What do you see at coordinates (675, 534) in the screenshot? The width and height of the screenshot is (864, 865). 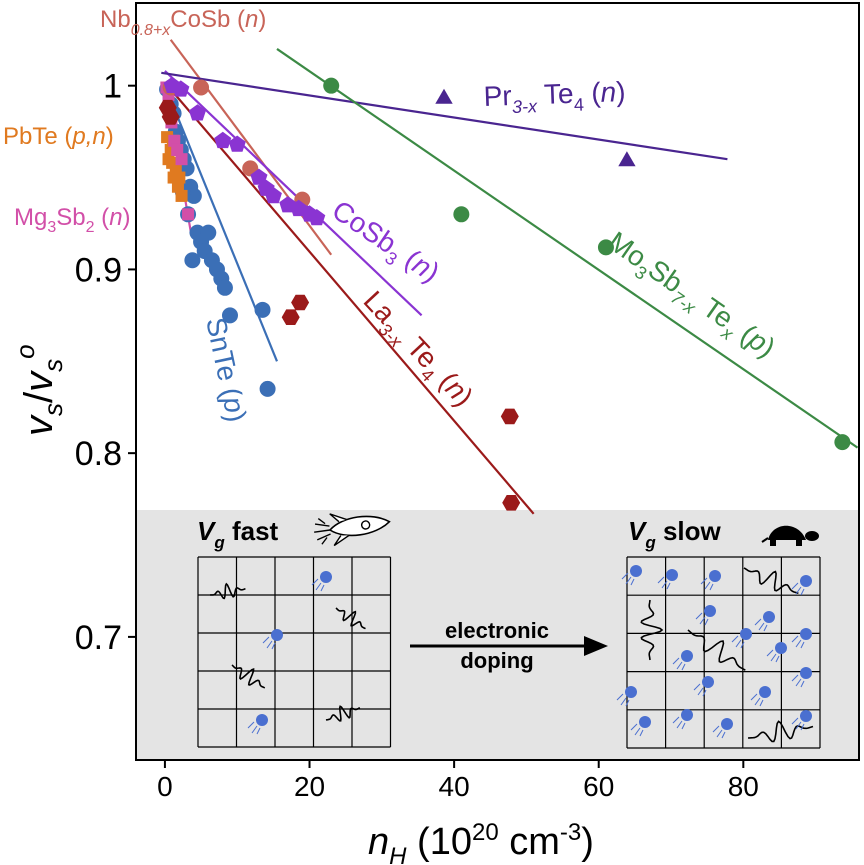 I see `slow-v-label: Vg slow` at bounding box center [675, 534].